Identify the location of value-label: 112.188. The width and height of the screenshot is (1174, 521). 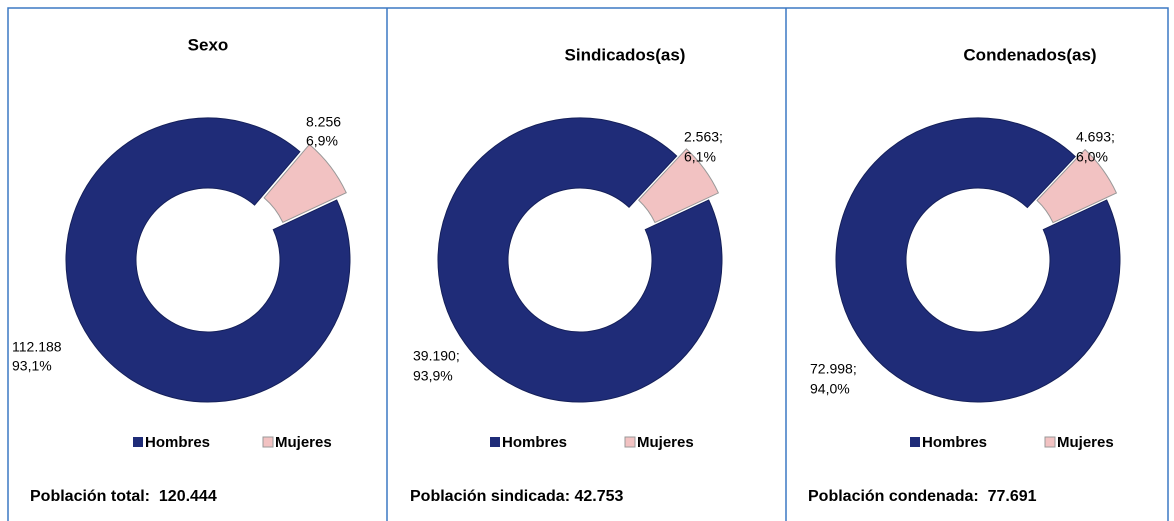
(37, 347).